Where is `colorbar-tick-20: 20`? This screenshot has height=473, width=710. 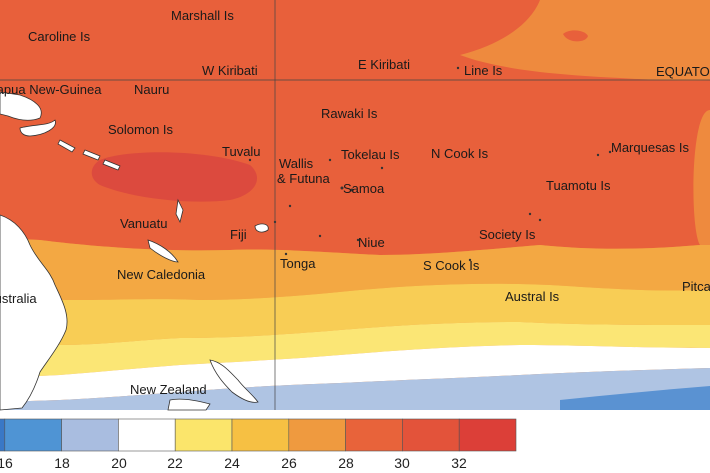
colorbar-tick-20: 20 is located at coordinates (119, 463).